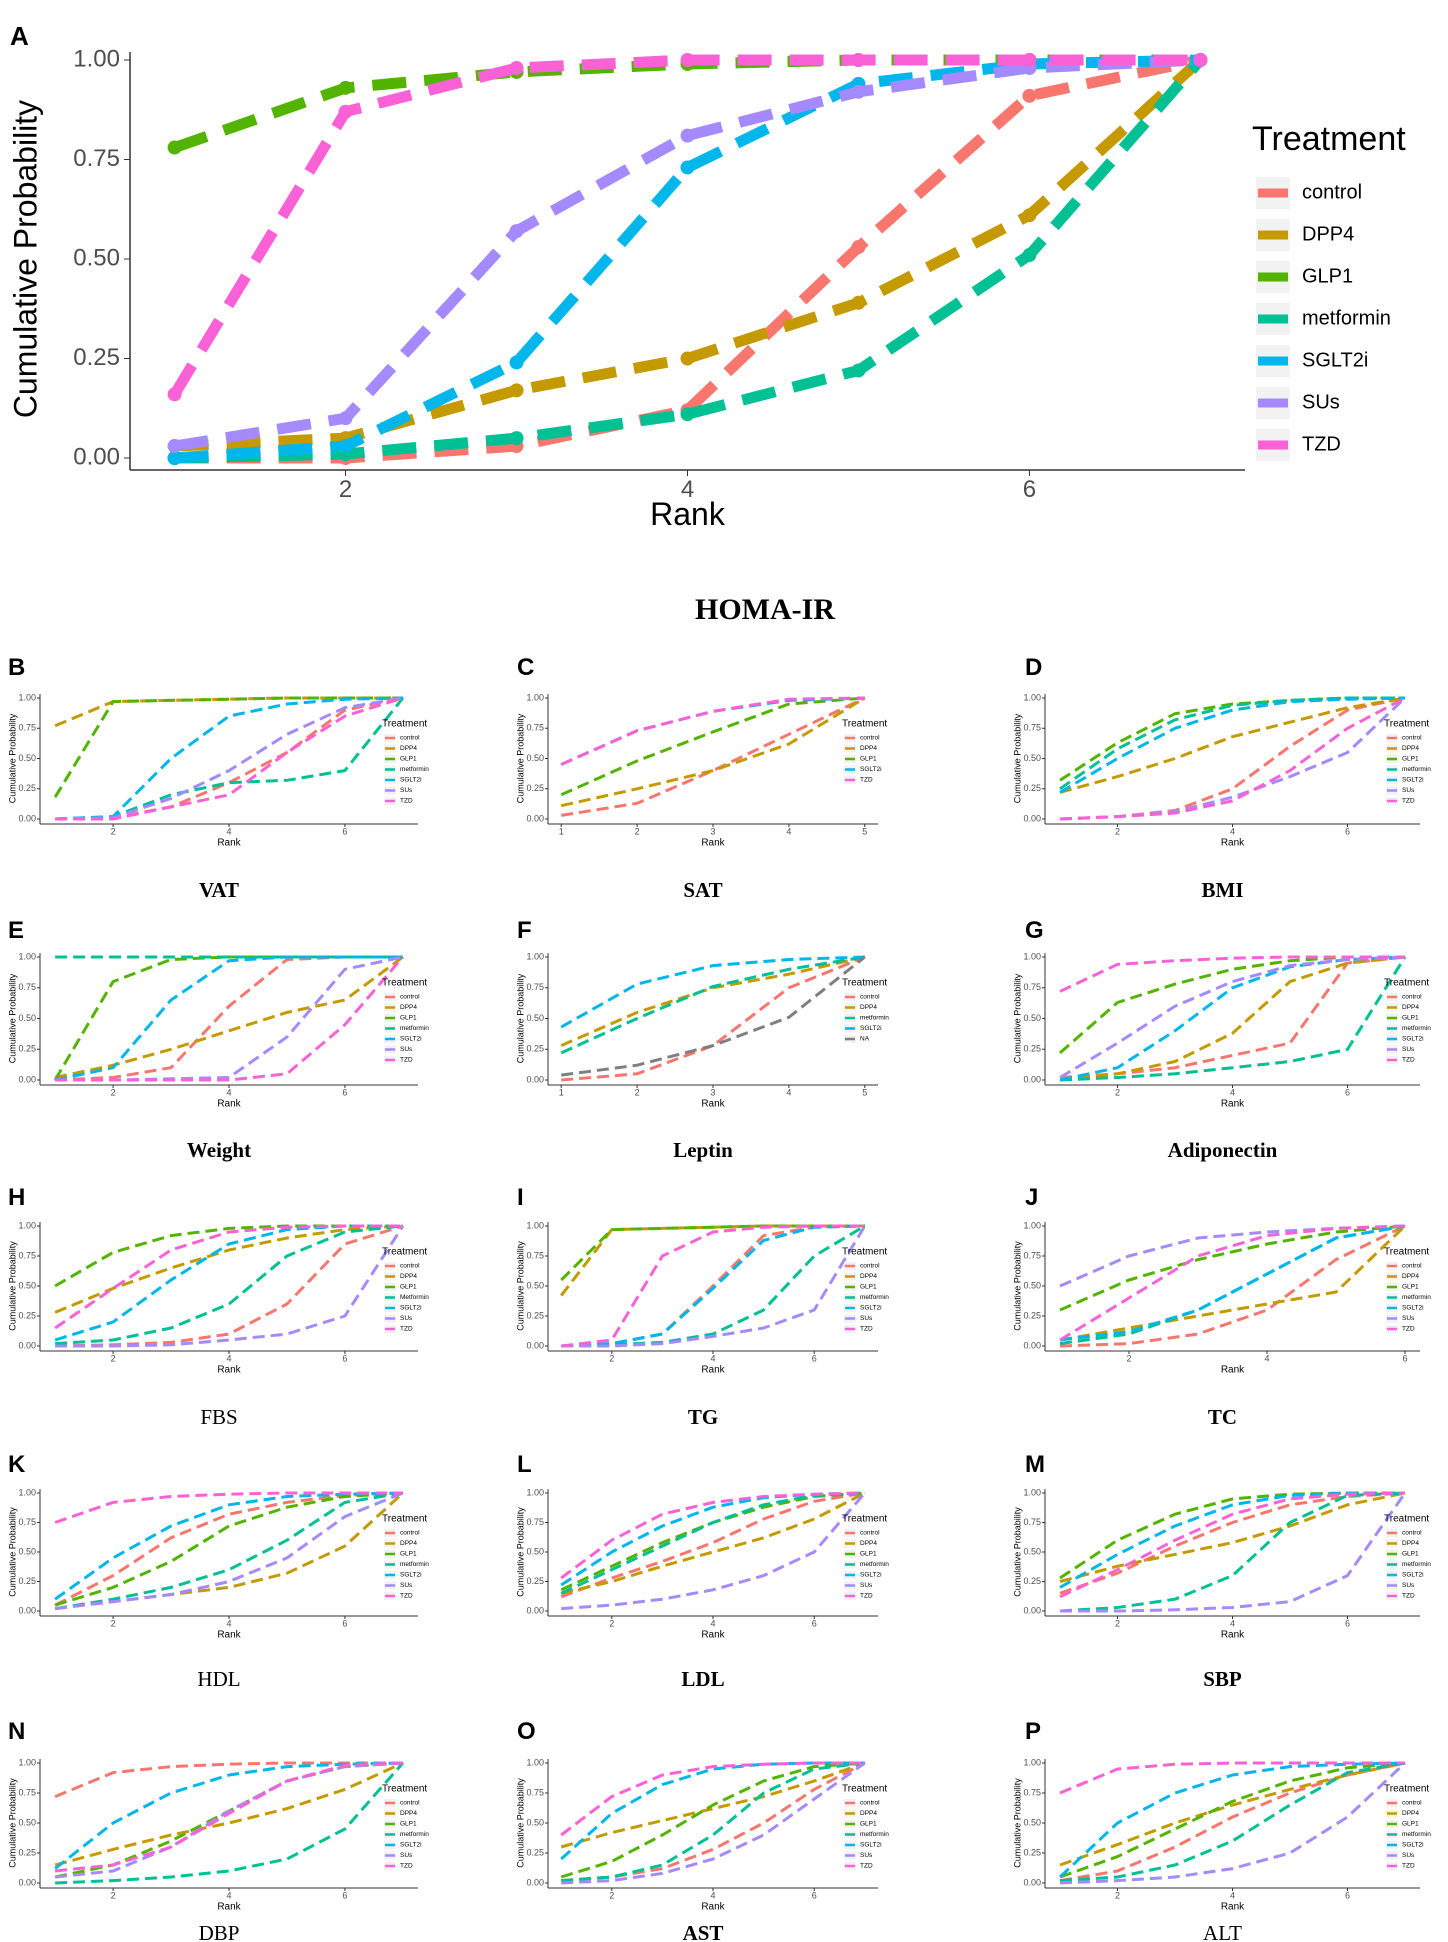 The image size is (1448, 1942). Describe the element at coordinates (713, 1545) in the screenshot. I see `series-line-control` at that location.